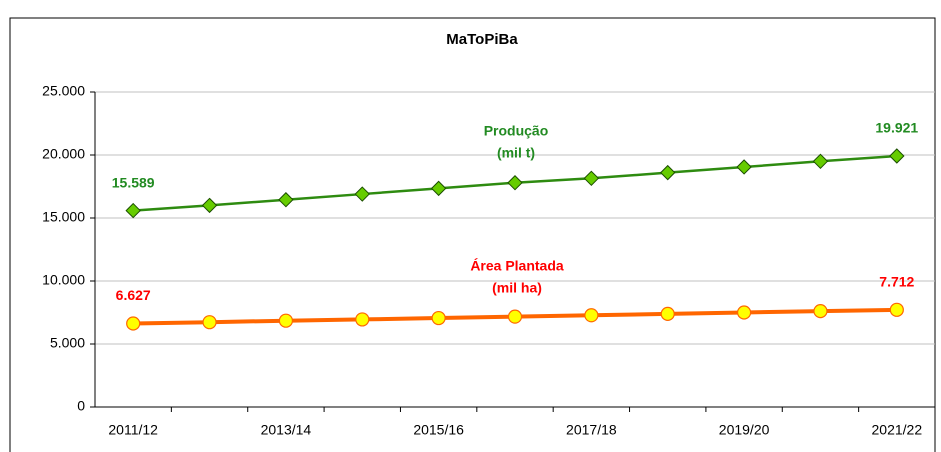 Image resolution: width=941 pixels, height=452 pixels. Describe the element at coordinates (63, 154) in the screenshot. I see `y-tick-label: 20.000` at that location.